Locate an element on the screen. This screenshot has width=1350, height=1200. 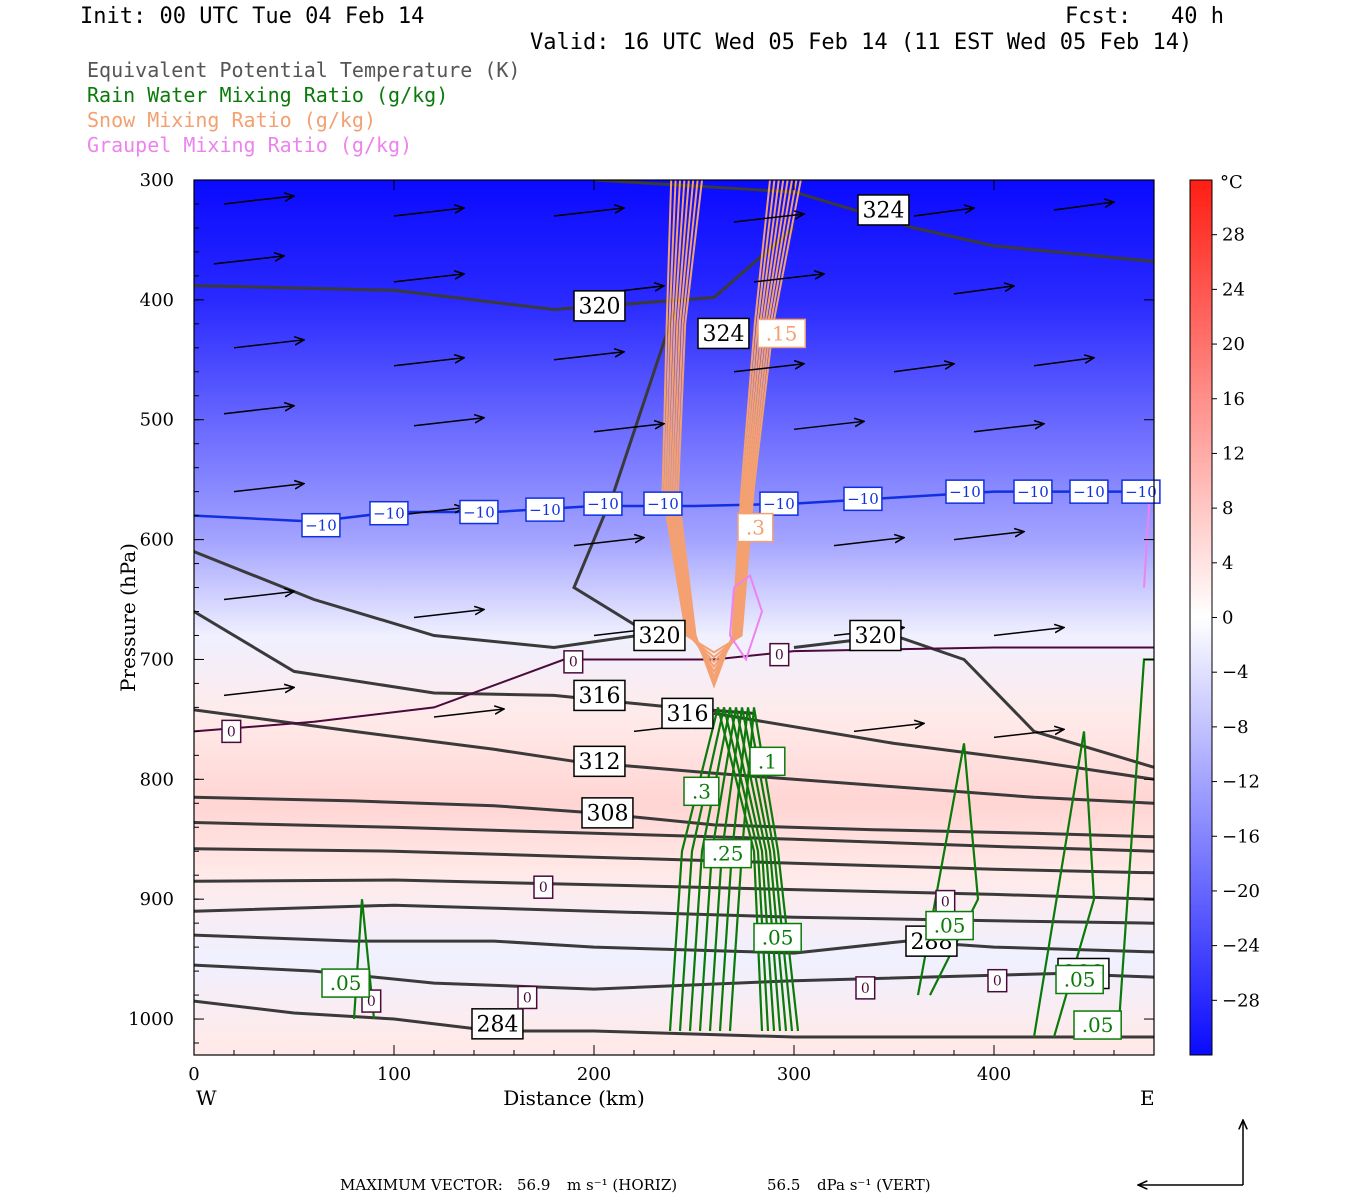
snow-label: .3 is located at coordinates (755, 527).